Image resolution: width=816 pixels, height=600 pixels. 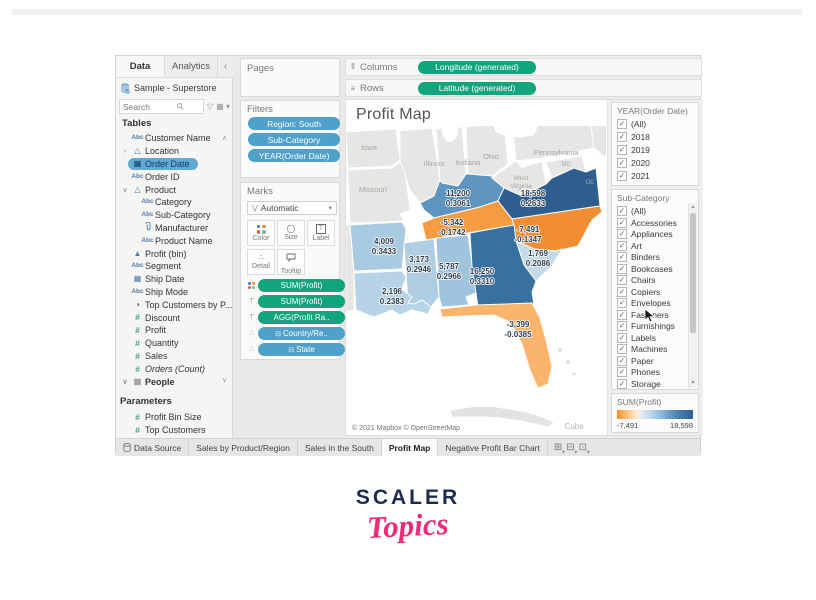 What do you see at coordinates (633, 176) in the screenshot?
I see `year-option: ✓ 2021` at bounding box center [633, 176].